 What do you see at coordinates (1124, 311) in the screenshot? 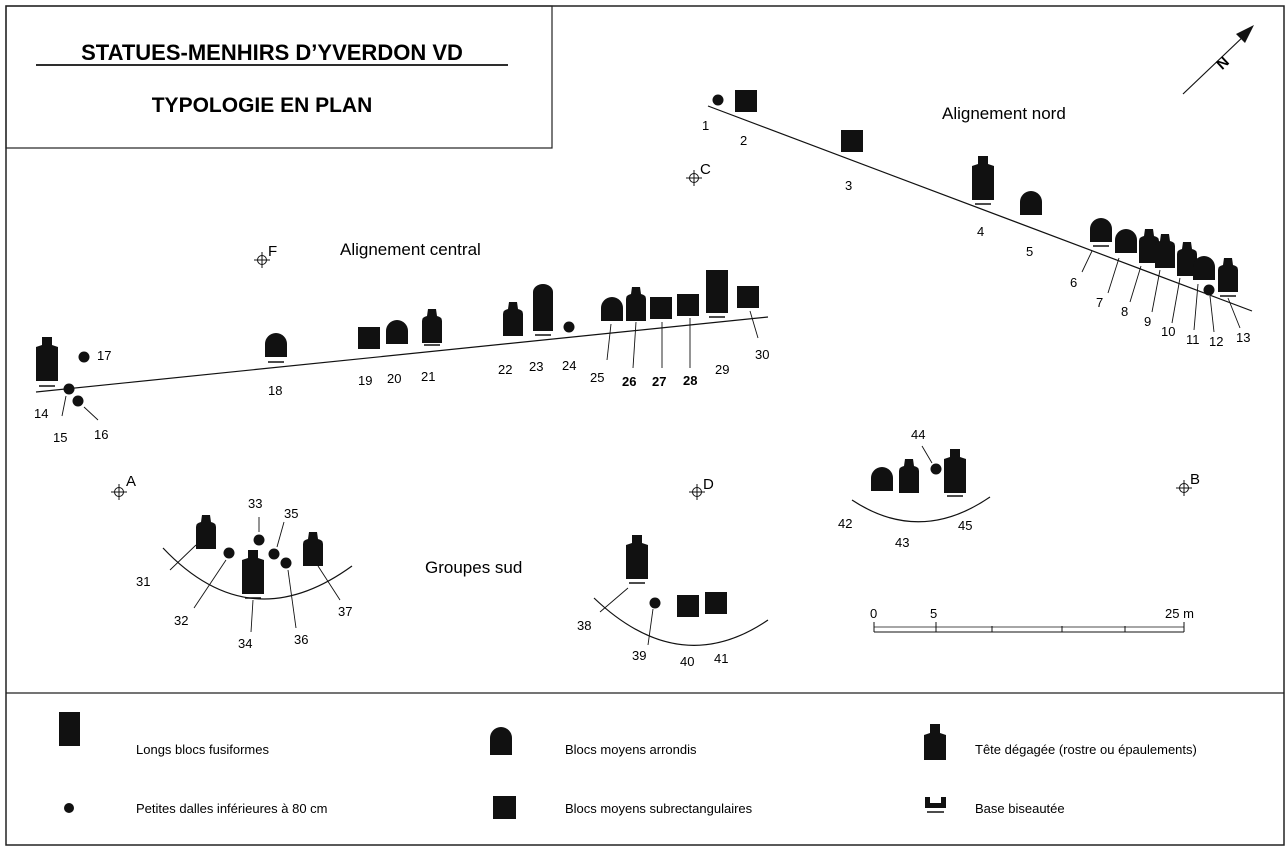
I see `svg-text: 8` at bounding box center [1124, 311].